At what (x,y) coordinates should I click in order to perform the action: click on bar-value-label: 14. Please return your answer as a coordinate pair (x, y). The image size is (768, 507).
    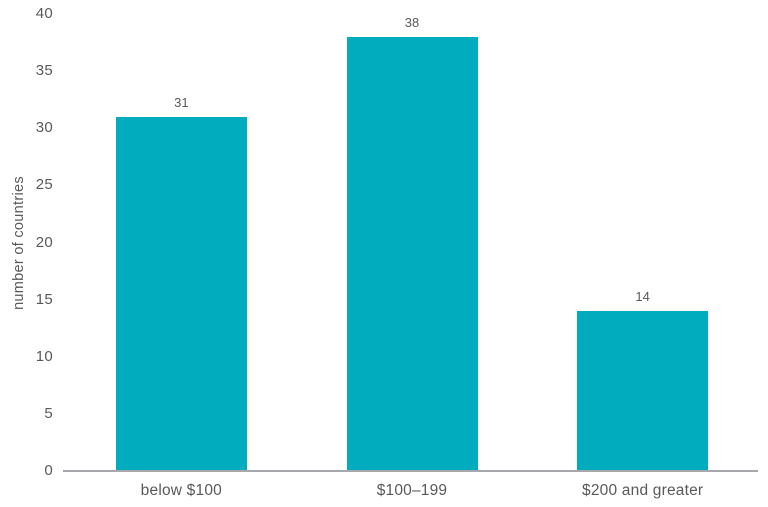
    Looking at the image, I should click on (642, 297).